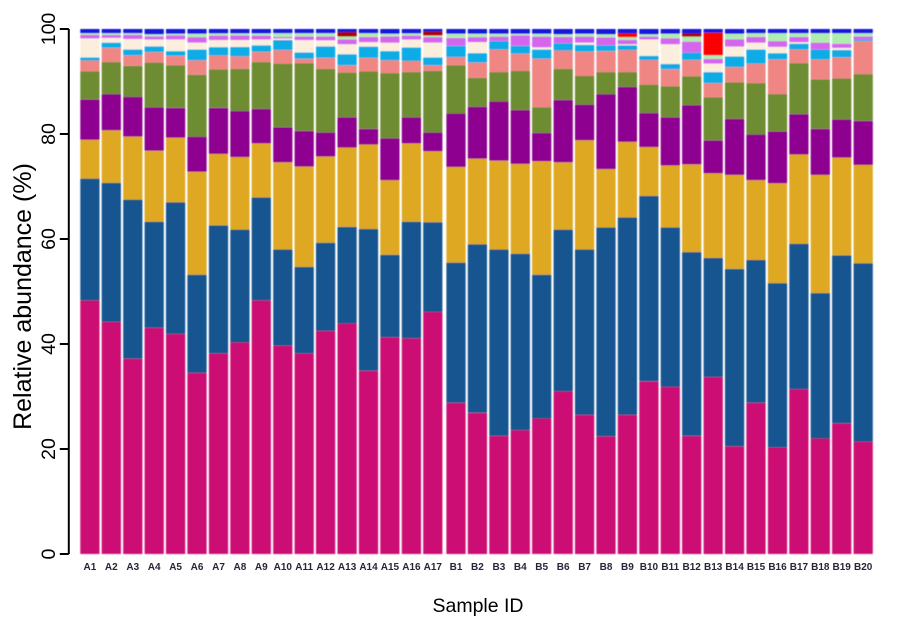 This screenshot has height=629, width=905. What do you see at coordinates (197, 567) in the screenshot?
I see `svg-text: A6` at bounding box center [197, 567].